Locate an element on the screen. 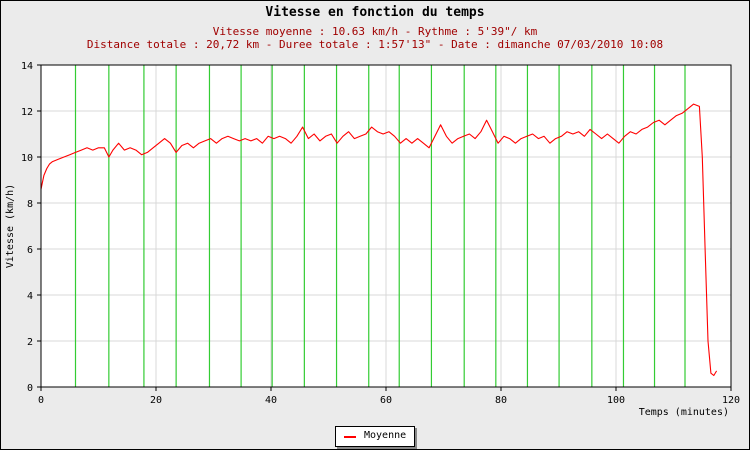 This screenshot has width=750, height=450. chart-legend: Moyenne is located at coordinates (375, 436).